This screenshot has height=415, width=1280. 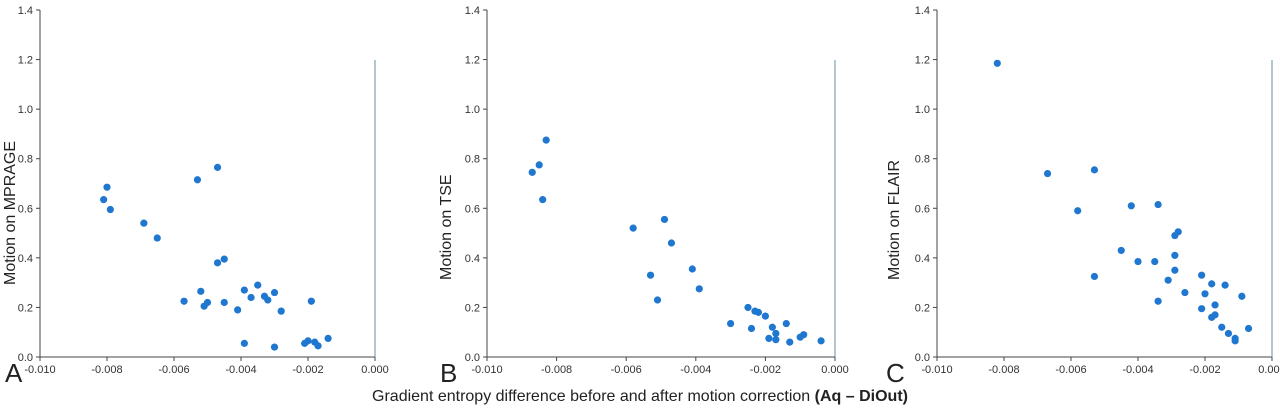 What do you see at coordinates (895, 373) in the screenshot?
I see `panel-letter: C` at bounding box center [895, 373].